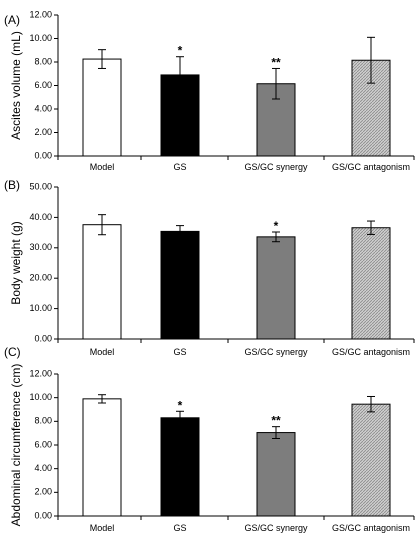 The height and width of the screenshot is (542, 418). Describe the element at coordinates (40, 186) in the screenshot. I see `y-tick-label: 50.00` at that location.